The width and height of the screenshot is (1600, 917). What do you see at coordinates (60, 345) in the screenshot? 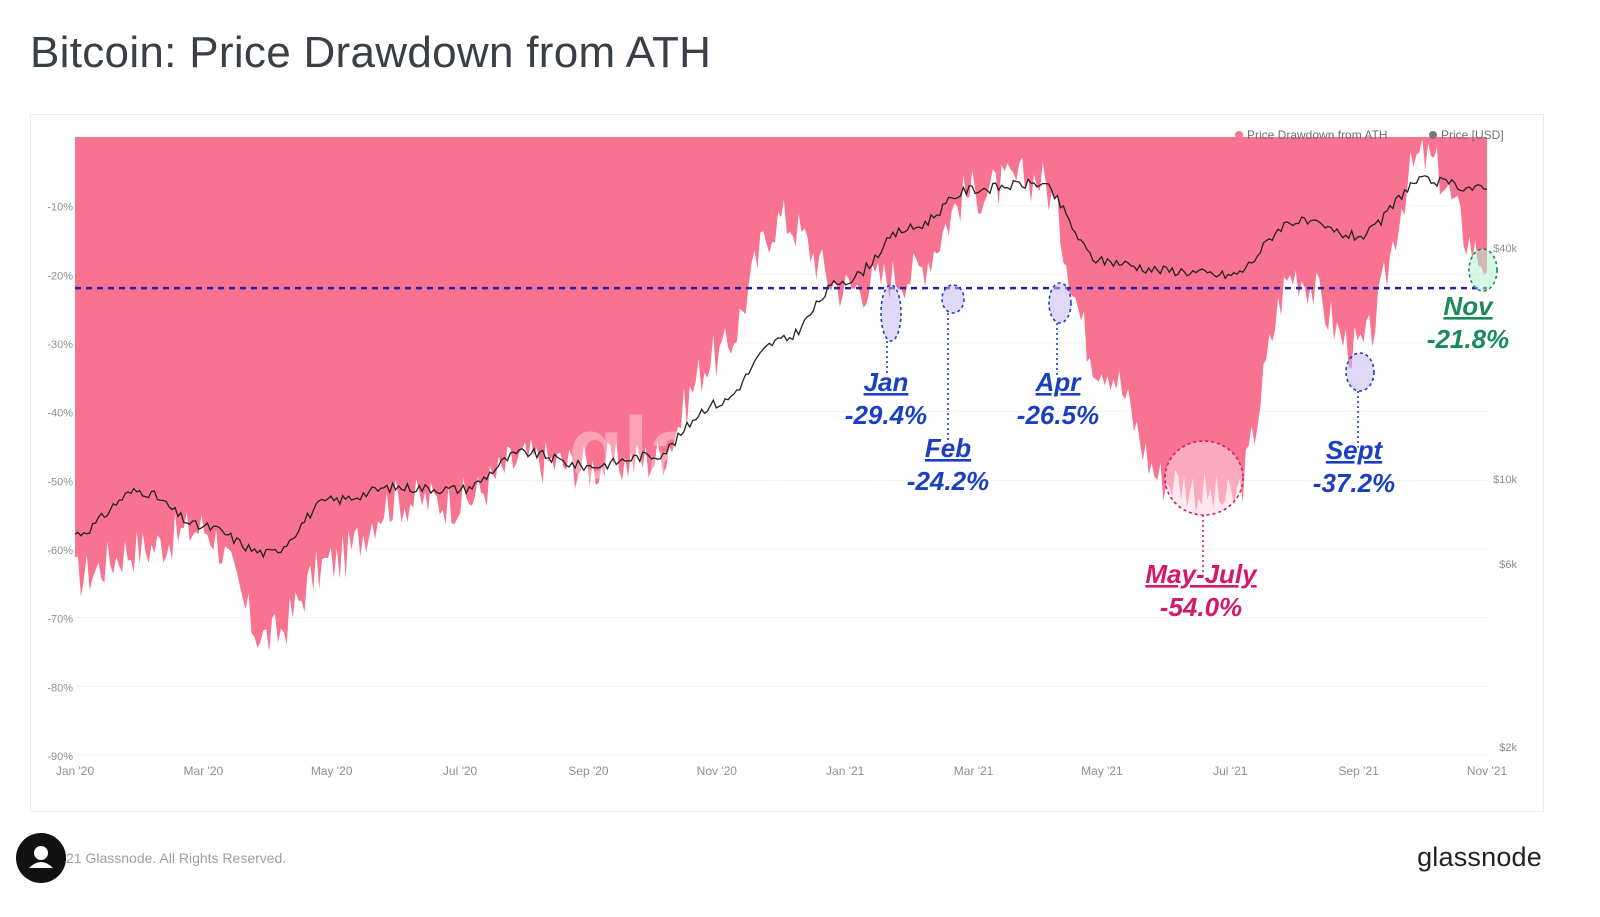
I see `y-tick-label: -30%` at bounding box center [60, 345].